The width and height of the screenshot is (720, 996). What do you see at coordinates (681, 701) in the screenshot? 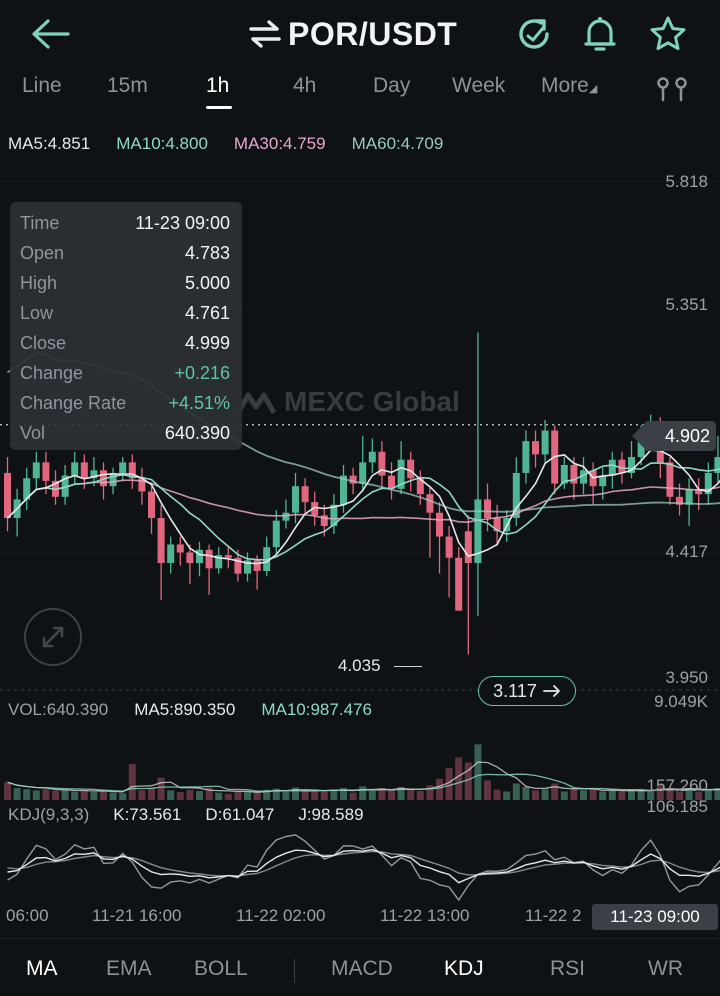
I see `volume-axis-top: 9.049K` at bounding box center [681, 701].